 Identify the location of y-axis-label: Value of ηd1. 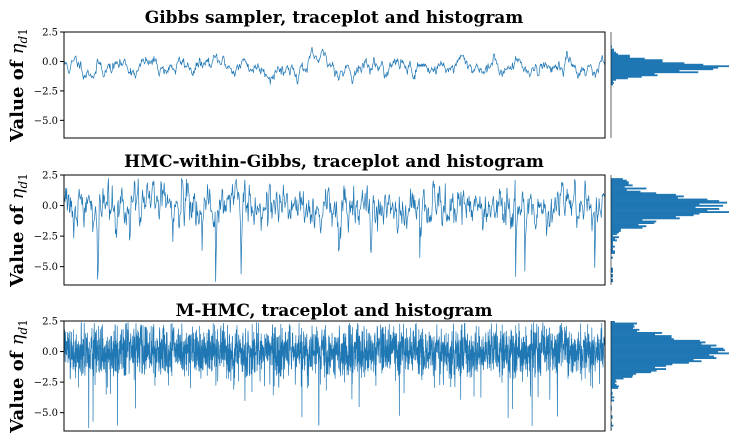
(18, 85).